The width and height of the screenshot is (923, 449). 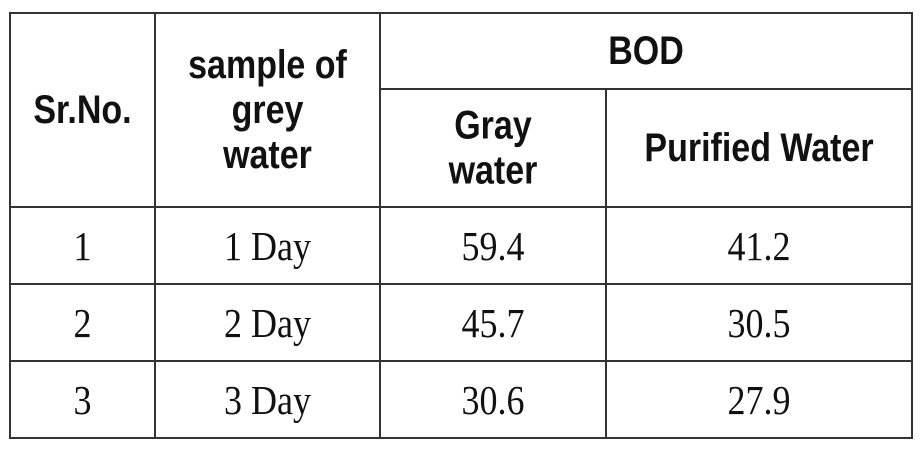 I want to click on header-purified-label: Purified Water, so click(x=759, y=148).